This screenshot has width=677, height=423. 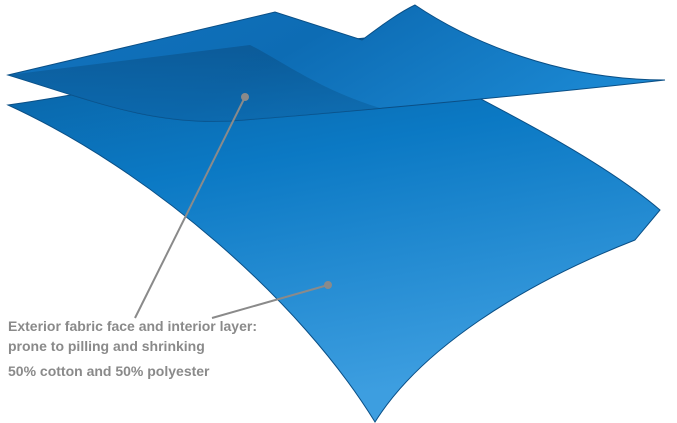 What do you see at coordinates (194, 83) in the screenshot?
I see `top-sheet-underside` at bounding box center [194, 83].